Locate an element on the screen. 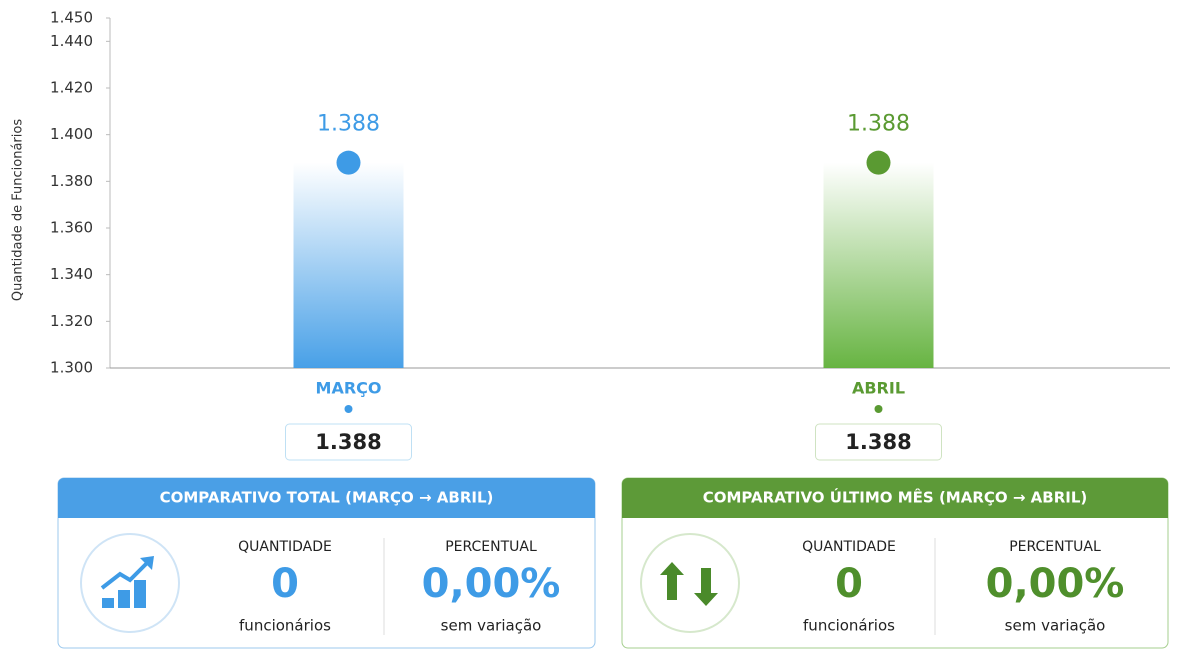  y-tick-label: 1.300 is located at coordinates (71, 368).